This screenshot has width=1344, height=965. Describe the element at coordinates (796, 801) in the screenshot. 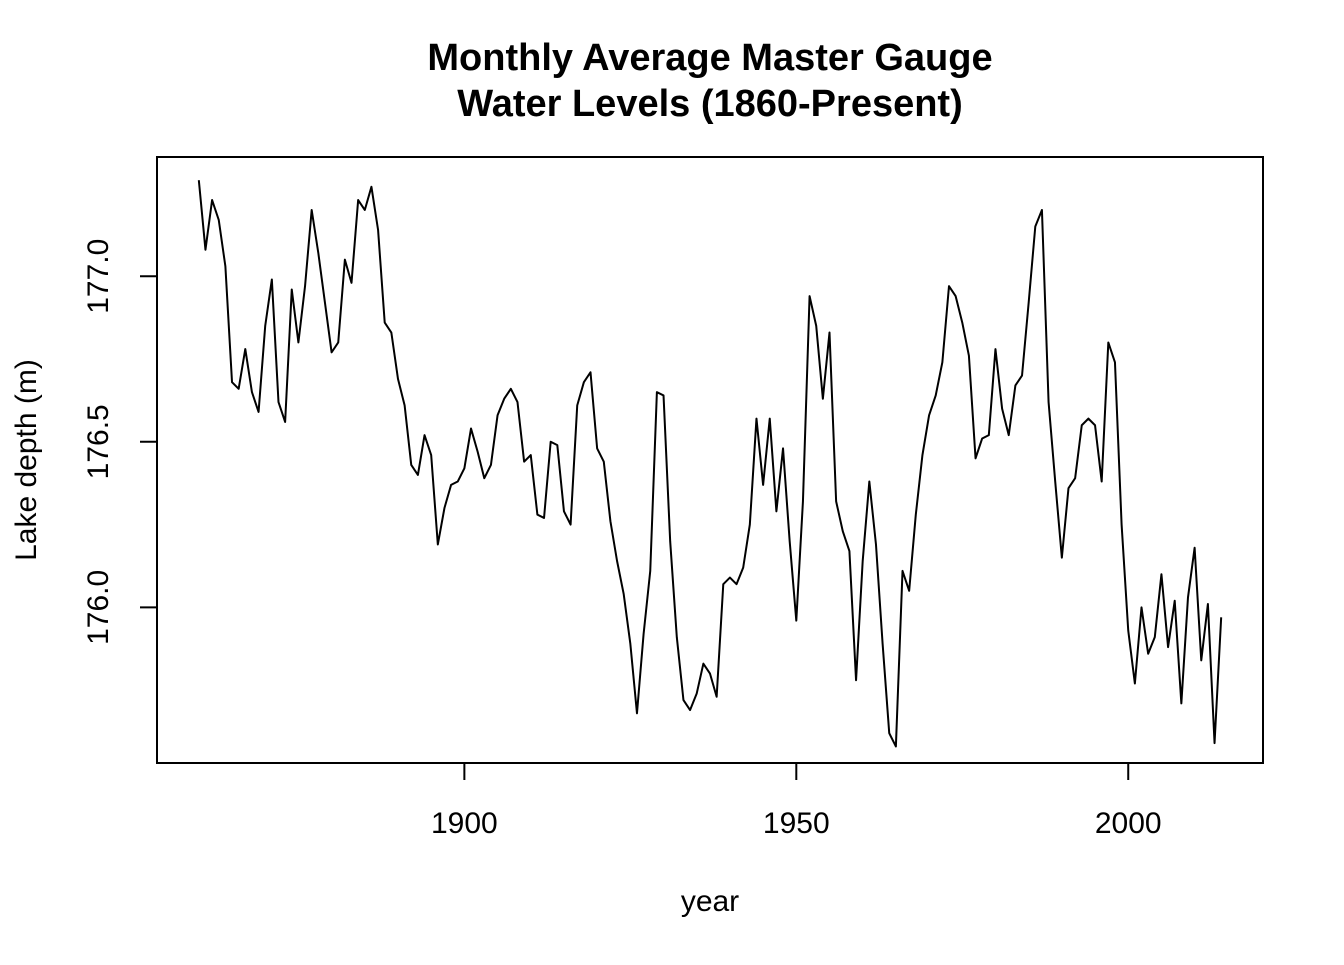

I see `x-axis: 1900 1950 2000` at that location.